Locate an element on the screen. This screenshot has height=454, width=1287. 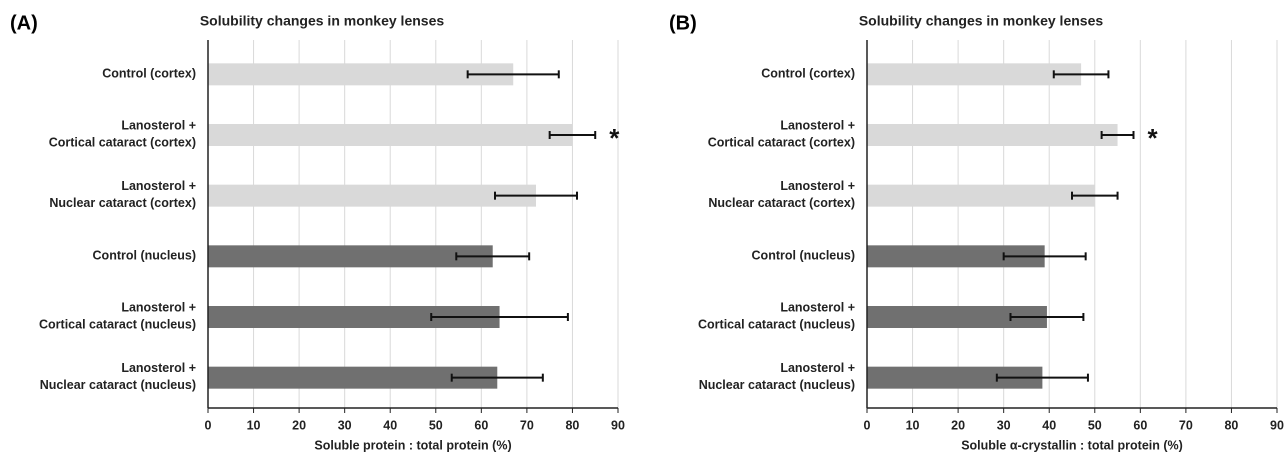
panel-label: (A) is located at coordinates (24, 23).